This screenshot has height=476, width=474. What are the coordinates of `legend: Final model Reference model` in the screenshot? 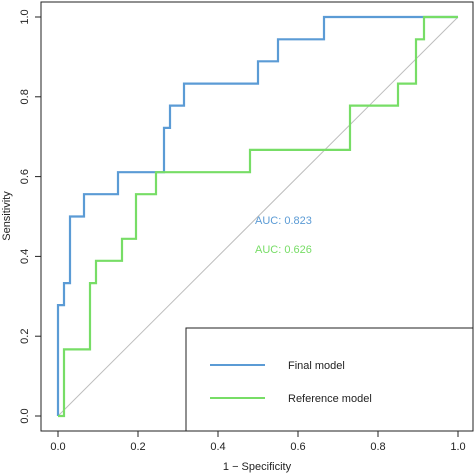 It's located at (329, 379).